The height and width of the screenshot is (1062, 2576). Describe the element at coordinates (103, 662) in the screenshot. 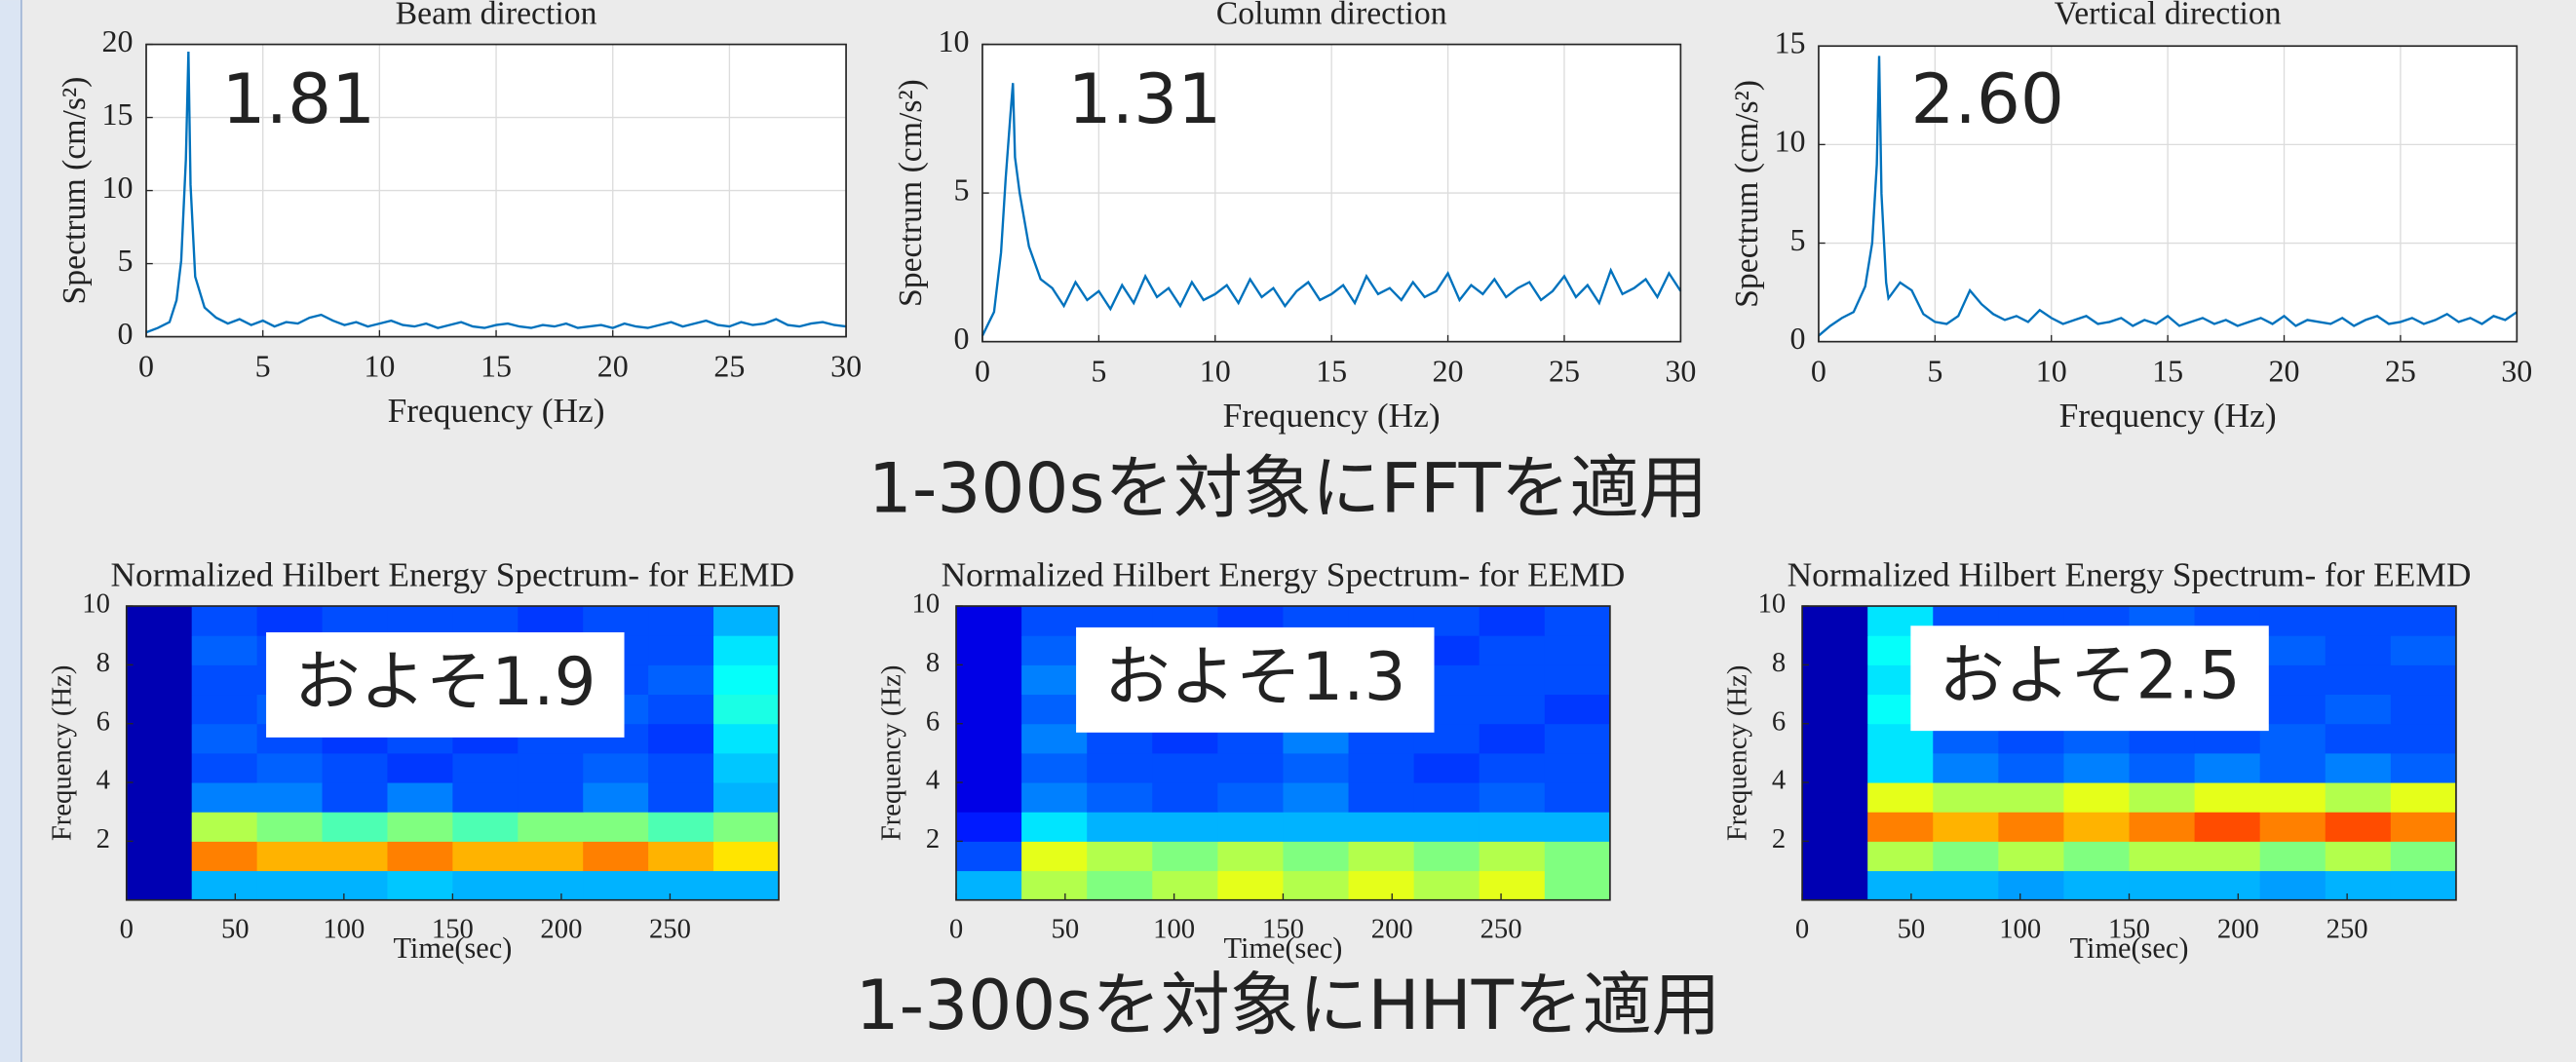

I see `y-tick-label: 8` at that location.